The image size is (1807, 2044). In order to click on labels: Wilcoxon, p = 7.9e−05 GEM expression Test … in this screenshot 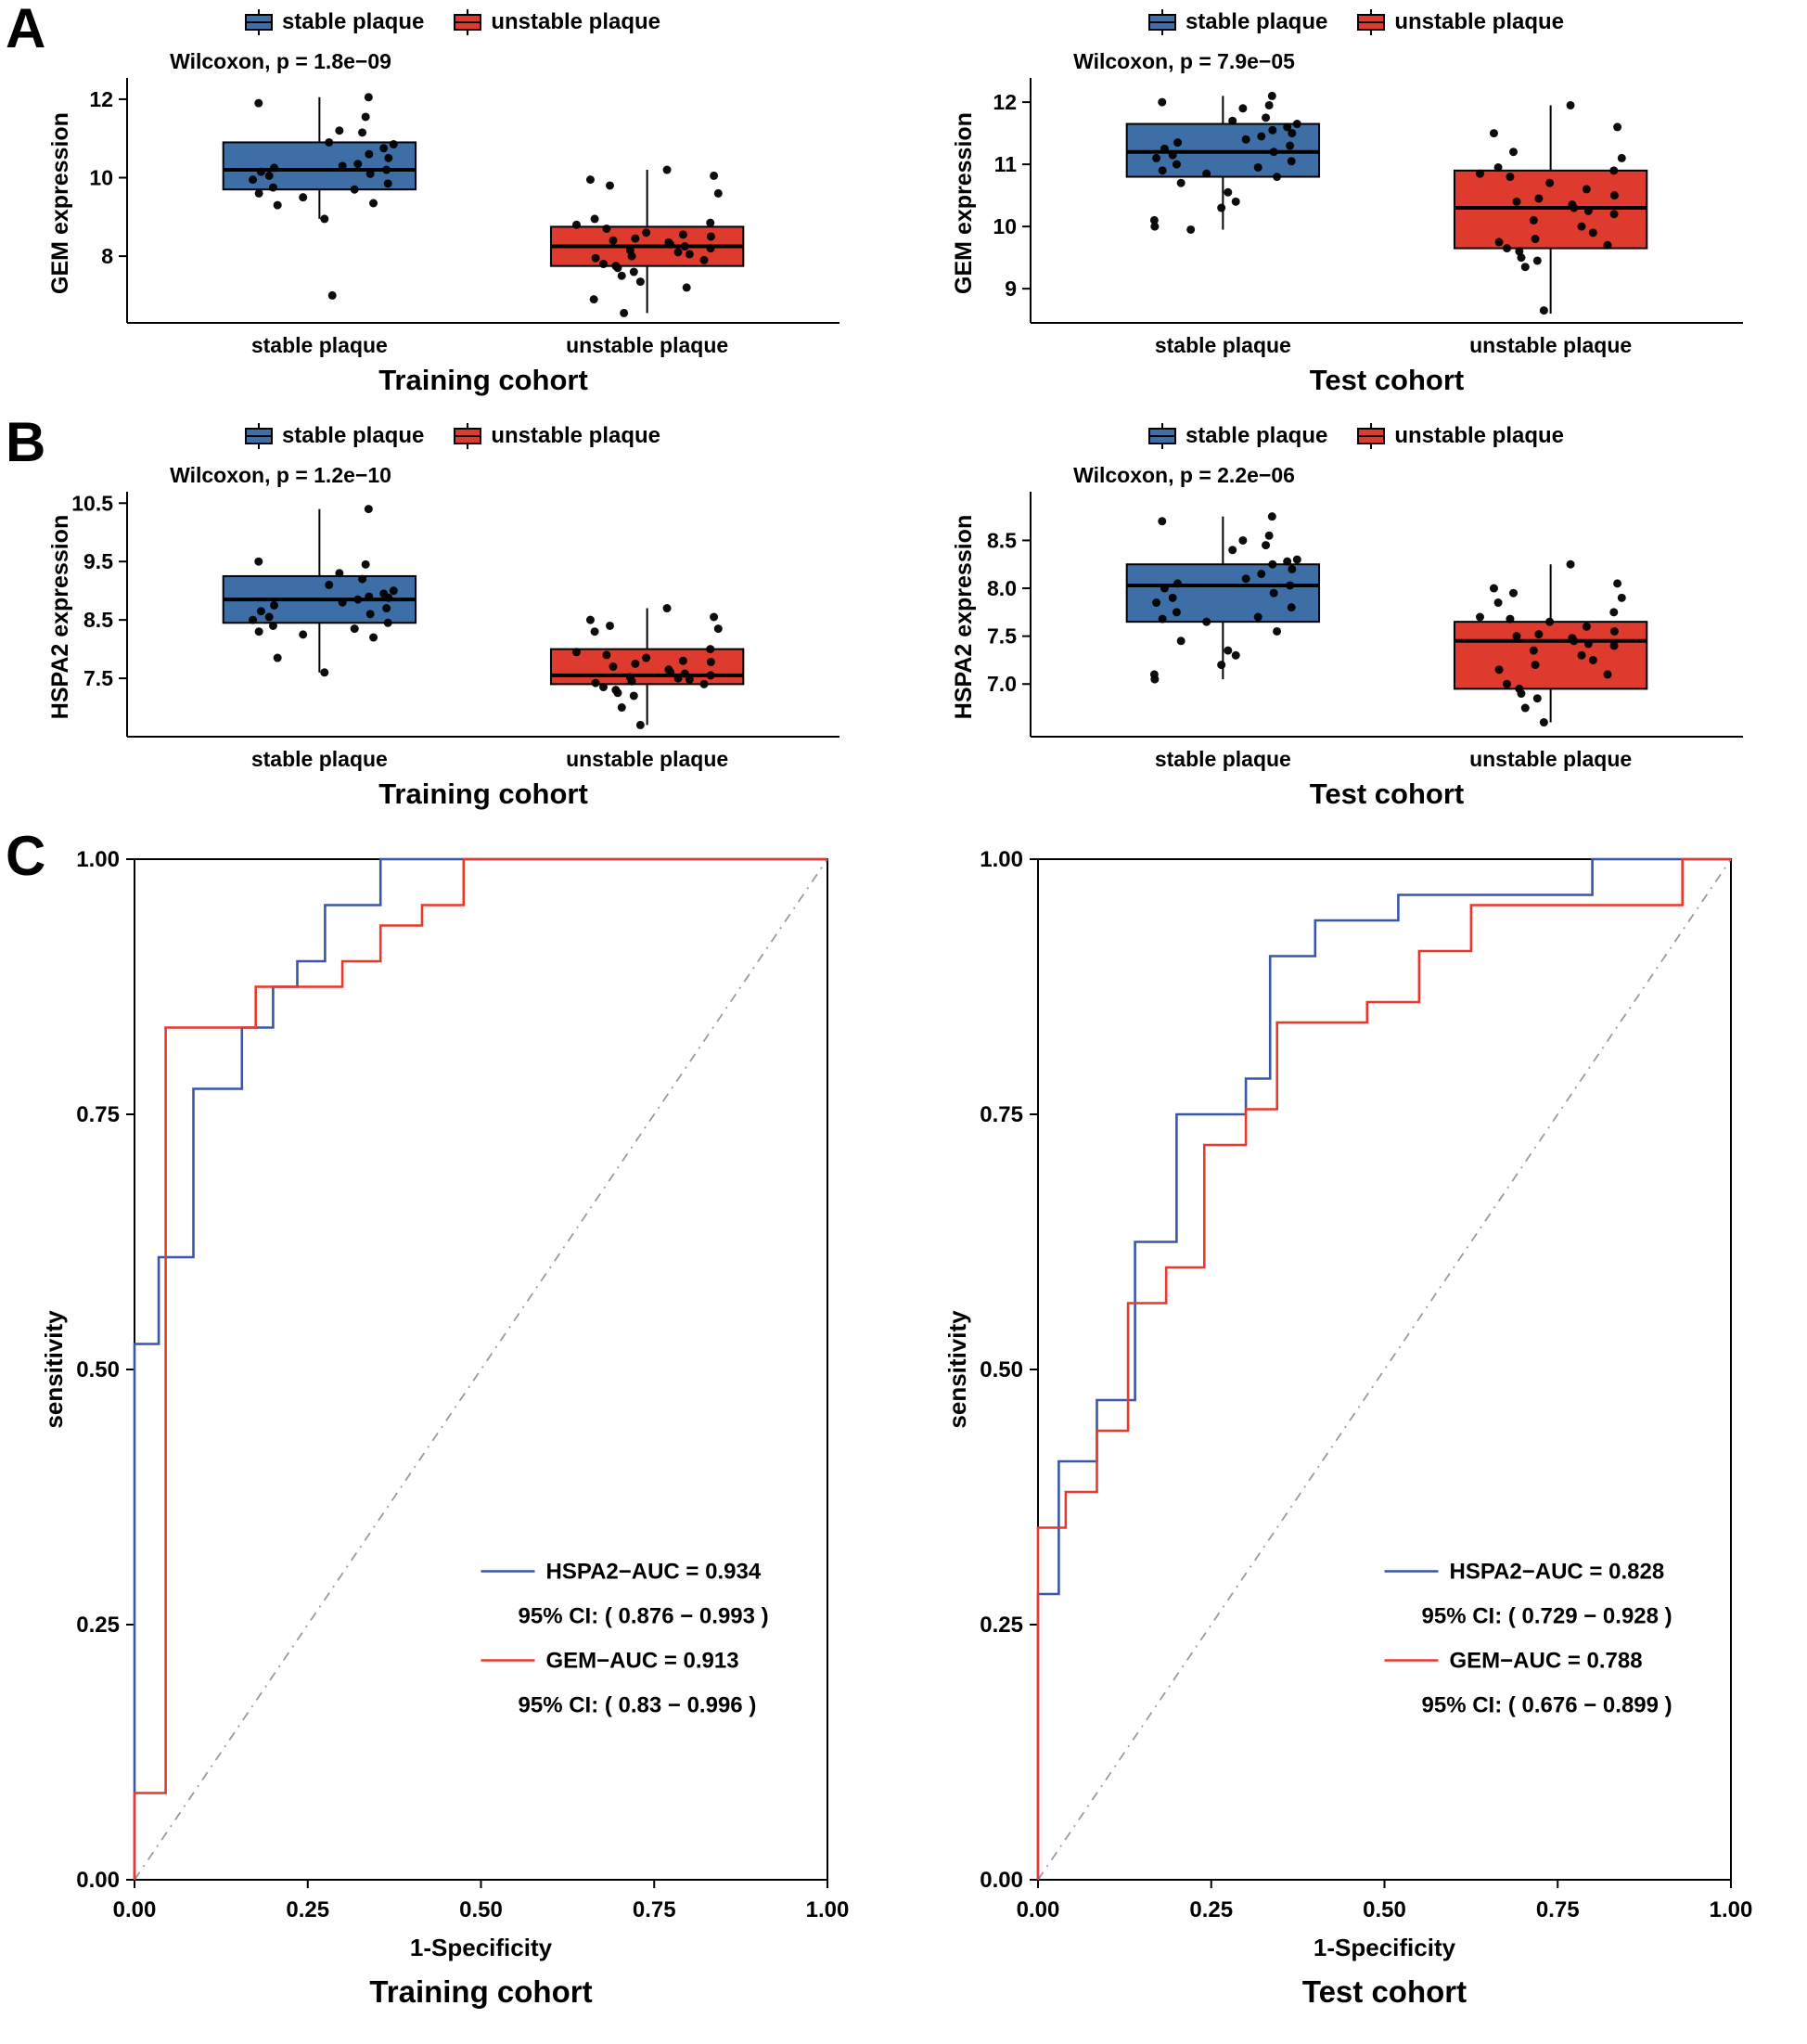, I will do `click(1292, 222)`.